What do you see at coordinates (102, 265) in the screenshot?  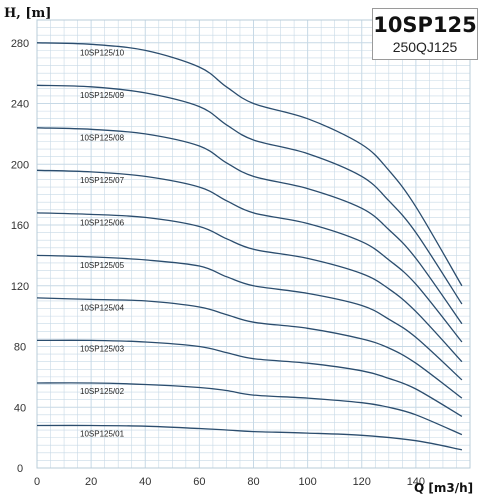 I see `curve-label: 10SP125/05` at bounding box center [102, 265].